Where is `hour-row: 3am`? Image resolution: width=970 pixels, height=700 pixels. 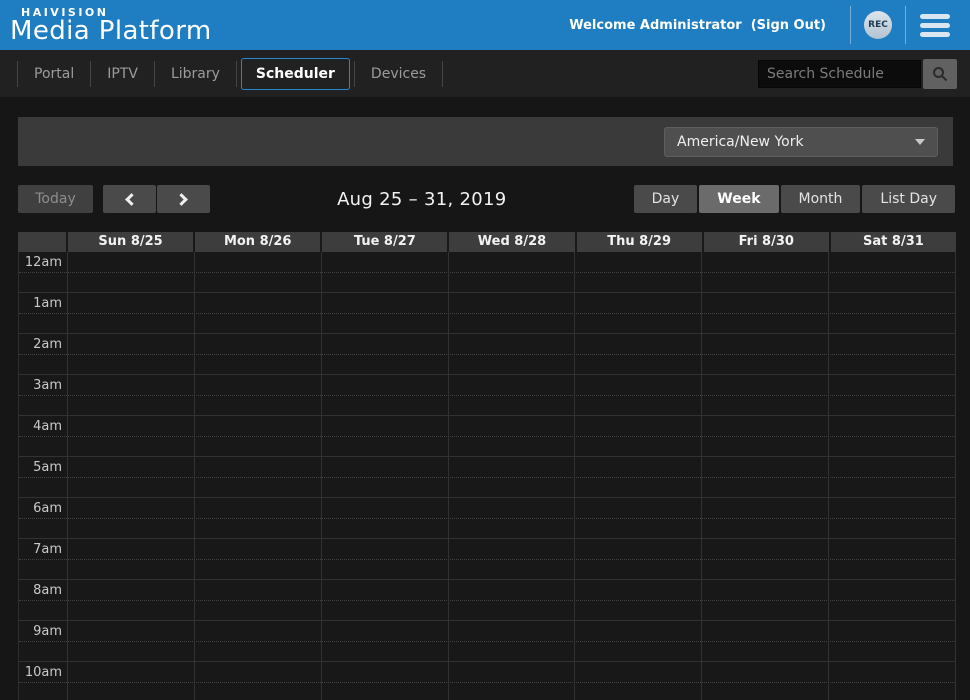
hour-row: 3am is located at coordinates (487, 395).